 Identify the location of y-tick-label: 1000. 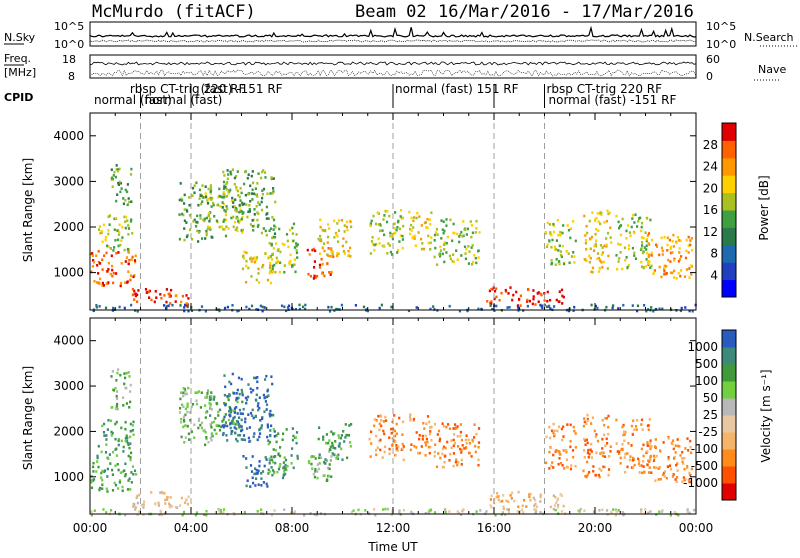
(68, 477).